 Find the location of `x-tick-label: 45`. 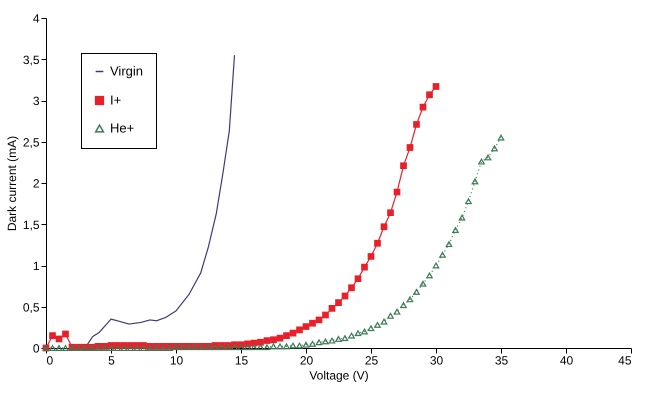

x-tick-label: 45 is located at coordinates (625, 361).